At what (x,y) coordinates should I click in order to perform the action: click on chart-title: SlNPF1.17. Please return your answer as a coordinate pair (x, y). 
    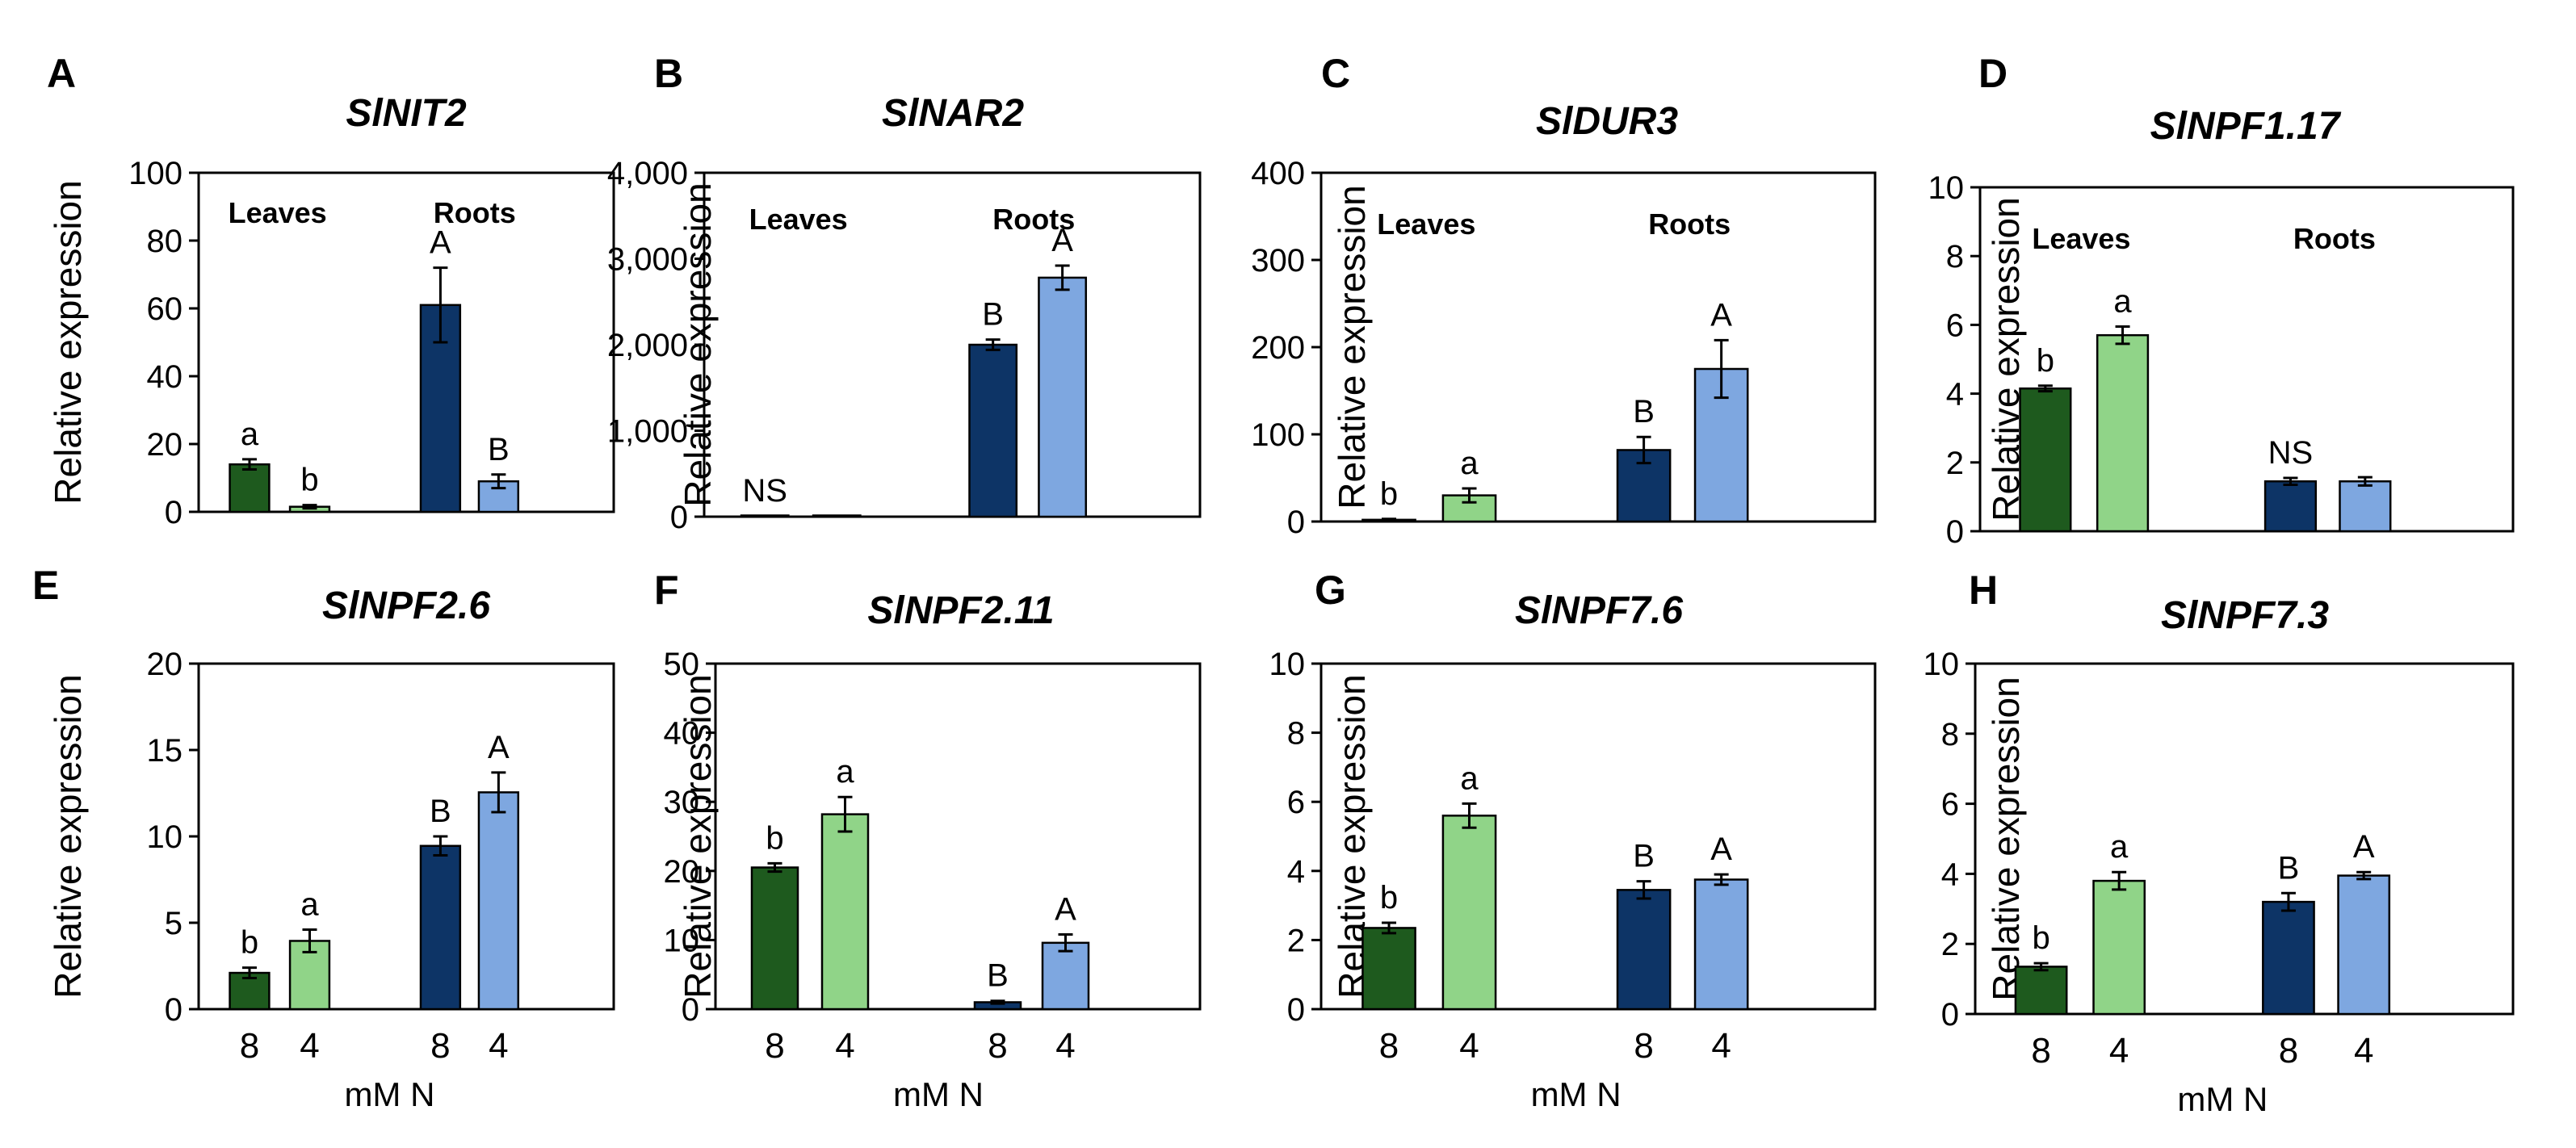
    Looking at the image, I should click on (2246, 126).